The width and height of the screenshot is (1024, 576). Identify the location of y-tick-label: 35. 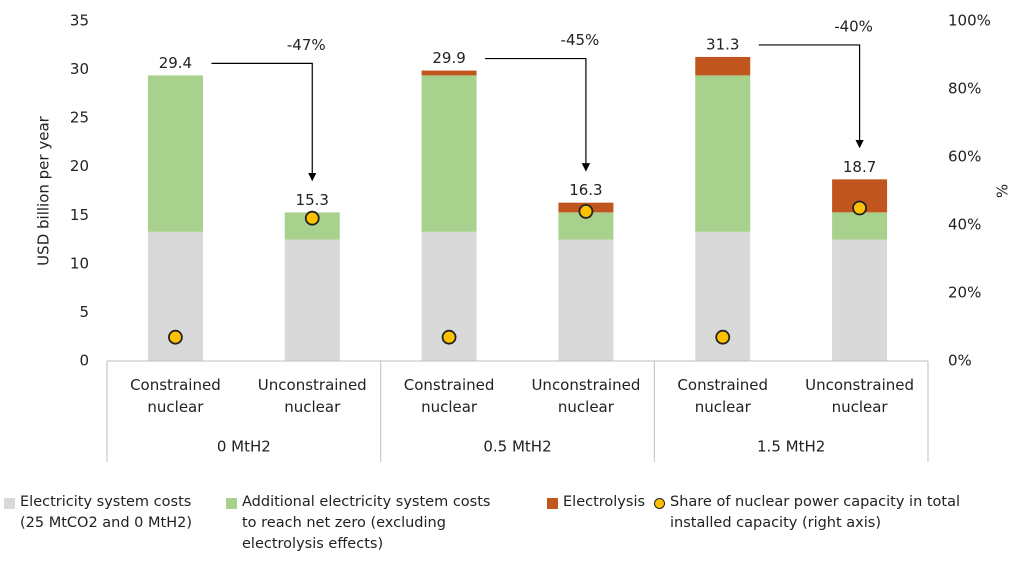
(79, 21).